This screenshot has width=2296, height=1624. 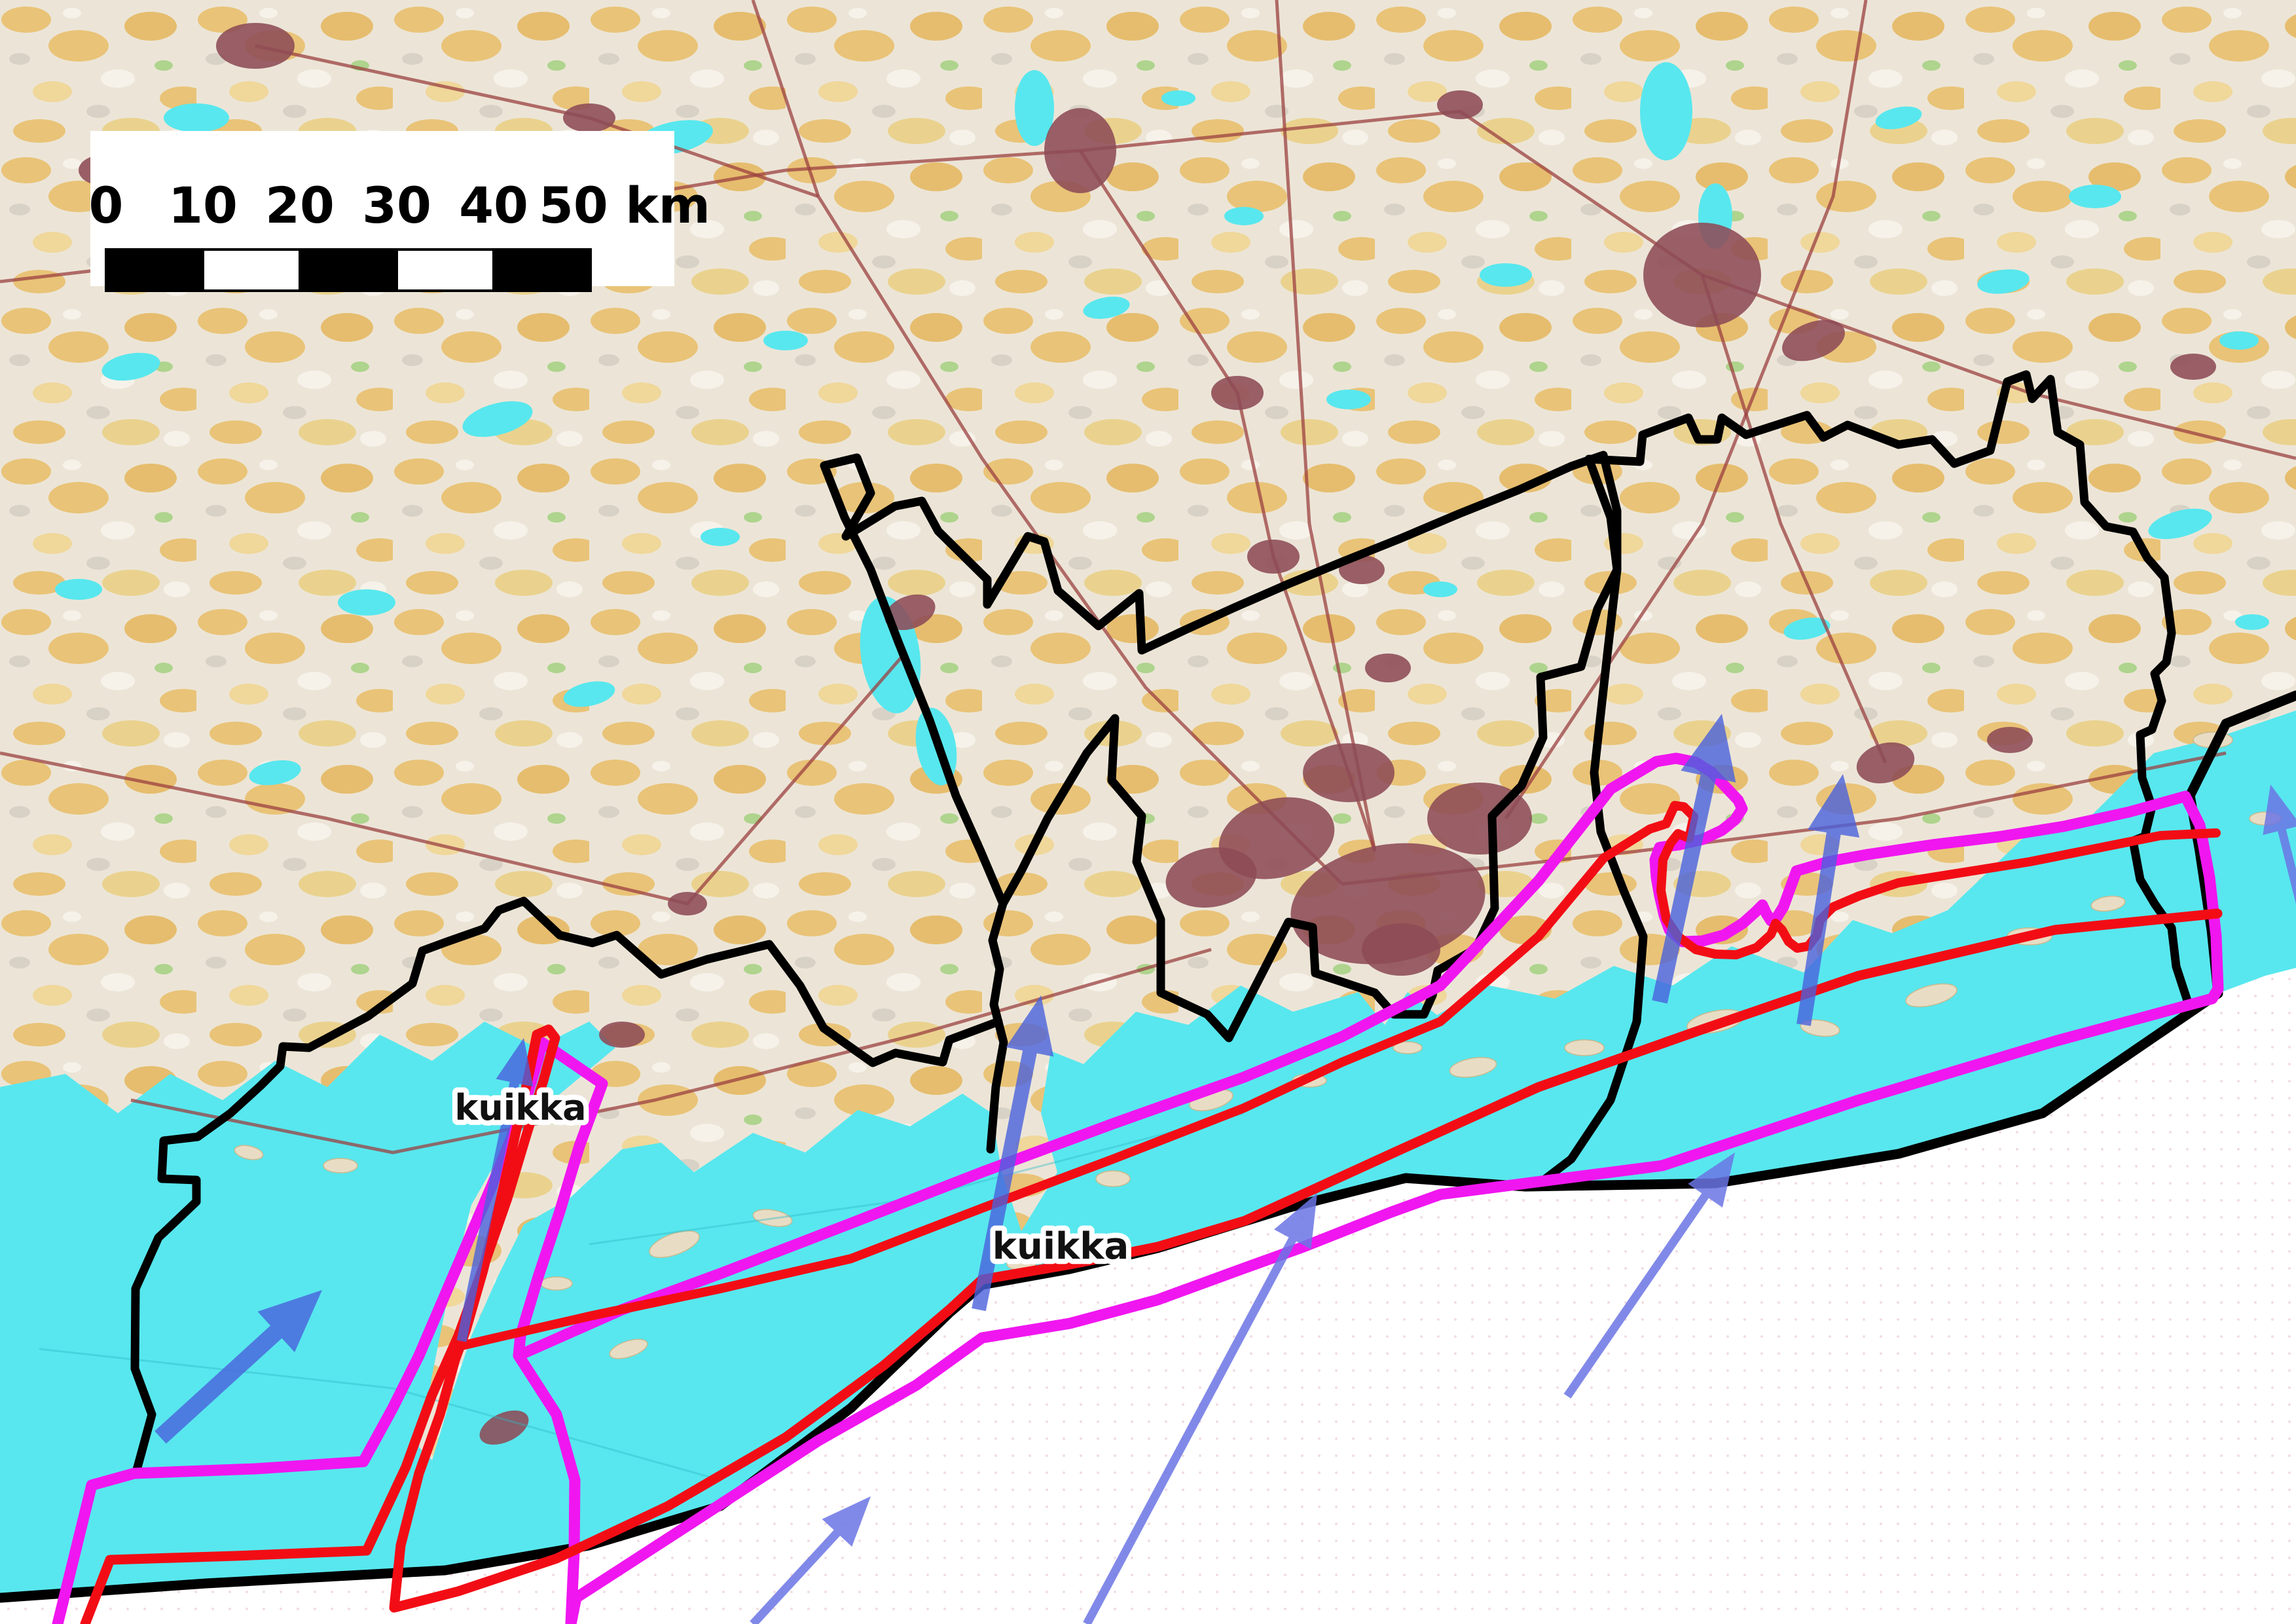 I want to click on corridor-magenta-branch-line, so click(x=547, y=1487).